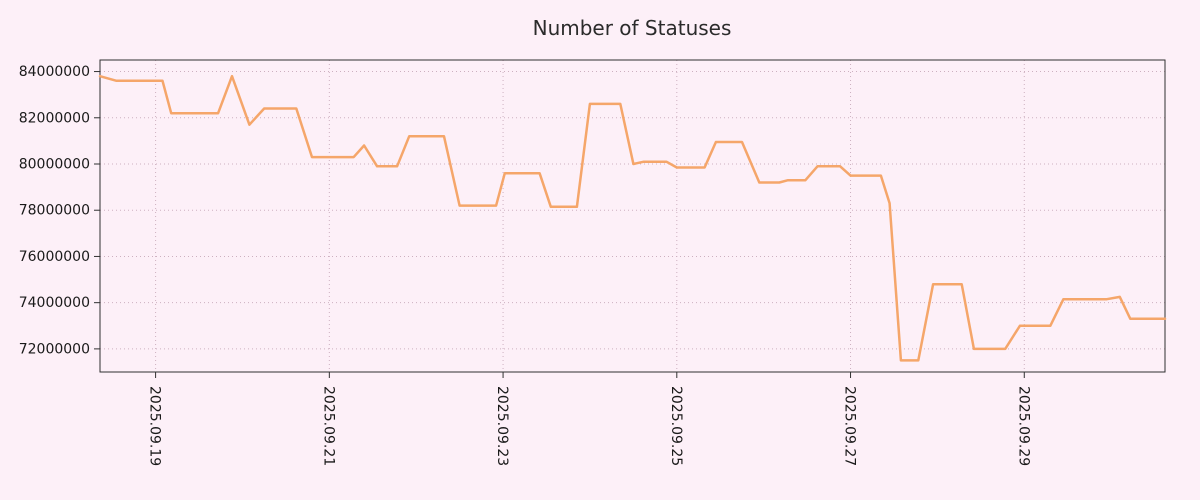 The width and height of the screenshot is (1200, 500). Describe the element at coordinates (502, 426) in the screenshot. I see `x-tick-label: 2025.09.23` at that location.